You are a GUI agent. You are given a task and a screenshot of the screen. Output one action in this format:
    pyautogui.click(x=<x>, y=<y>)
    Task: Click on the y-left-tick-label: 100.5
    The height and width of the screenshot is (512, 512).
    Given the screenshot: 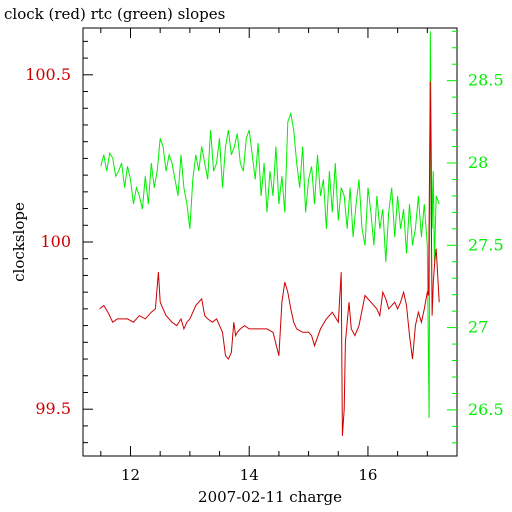 What is the action you would take?
    pyautogui.click(x=48, y=74)
    